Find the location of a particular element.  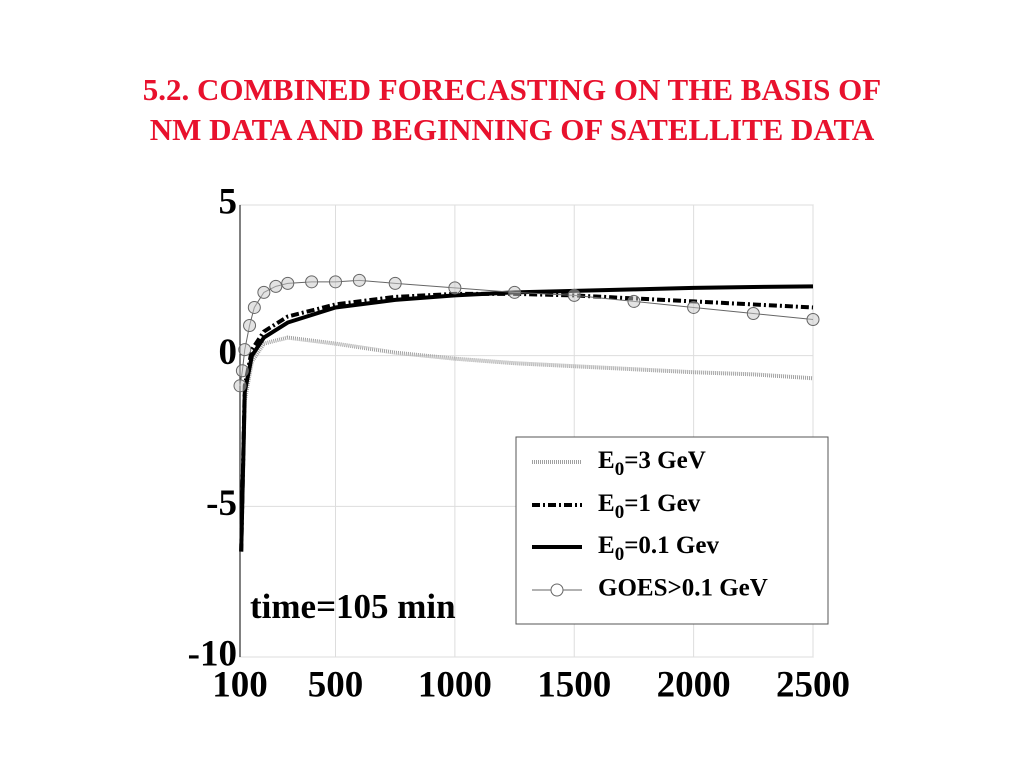

x-tick-label: 500 is located at coordinates (336, 684).